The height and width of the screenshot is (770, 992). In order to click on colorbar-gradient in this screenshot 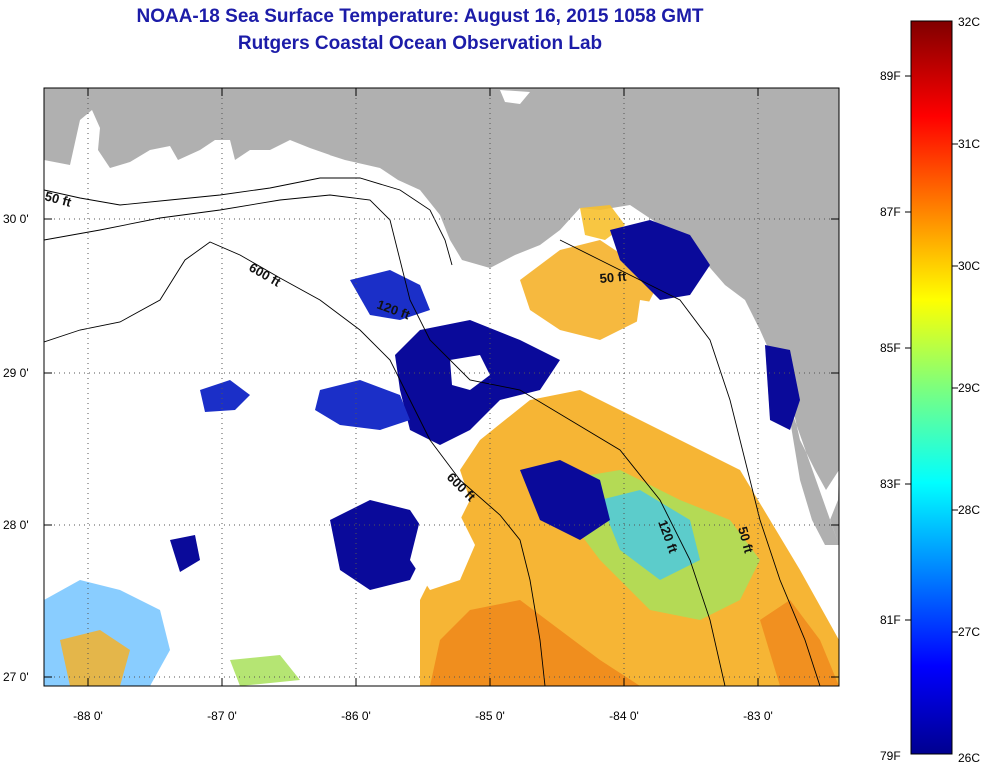, I will do `click(931, 387)`.